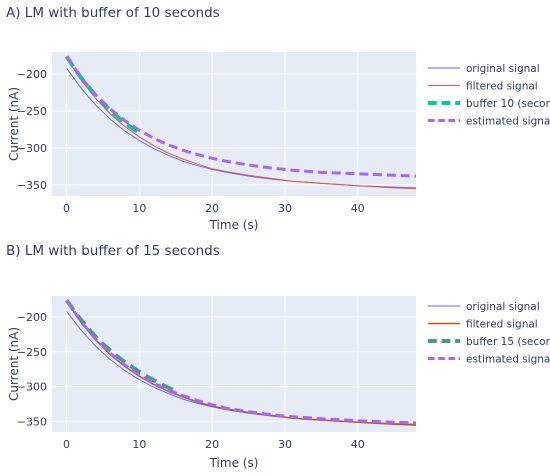 The width and height of the screenshot is (550, 475). I want to click on chart-title: A) LM with buffer of 10 seconds, so click(113, 13).